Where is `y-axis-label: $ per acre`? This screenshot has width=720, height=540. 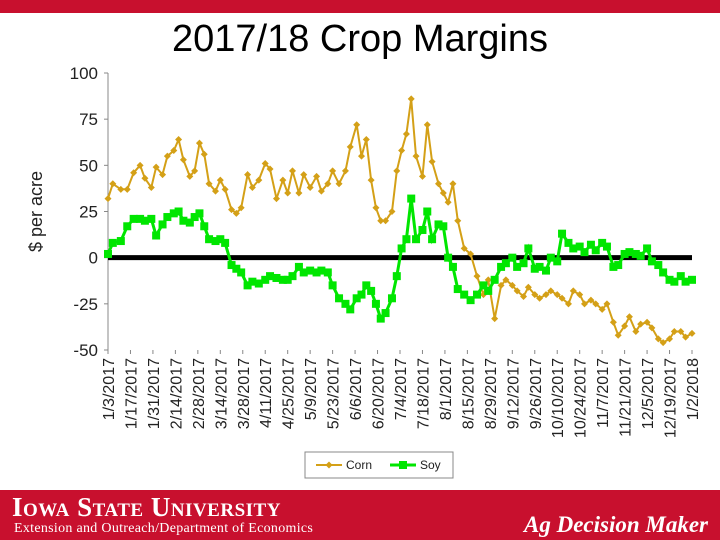 y-axis-label: $ per acre is located at coordinates (36, 211).